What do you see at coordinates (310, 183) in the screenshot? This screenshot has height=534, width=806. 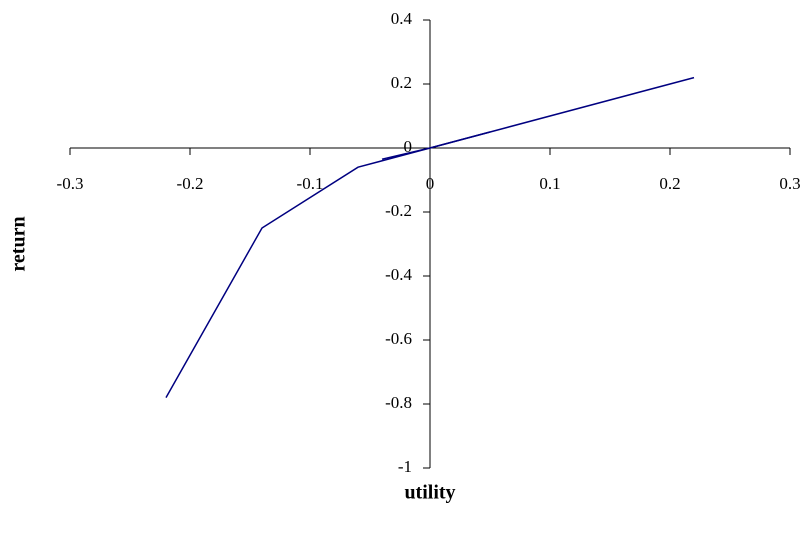 I see `x-tick-label: -0.1` at bounding box center [310, 183].